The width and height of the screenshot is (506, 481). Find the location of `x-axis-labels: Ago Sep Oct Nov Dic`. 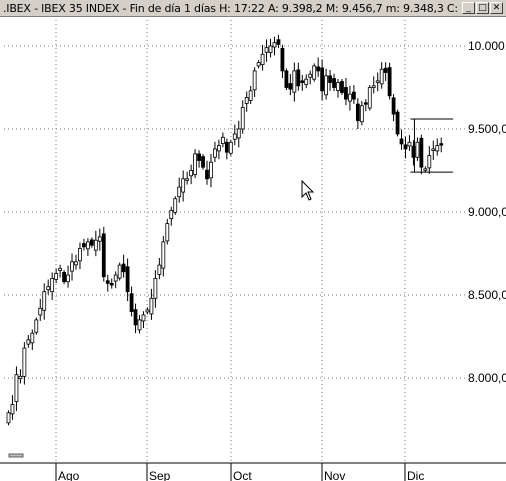

x-axis-labels: Ago Sep Oct Nov Dic is located at coordinates (241, 475).